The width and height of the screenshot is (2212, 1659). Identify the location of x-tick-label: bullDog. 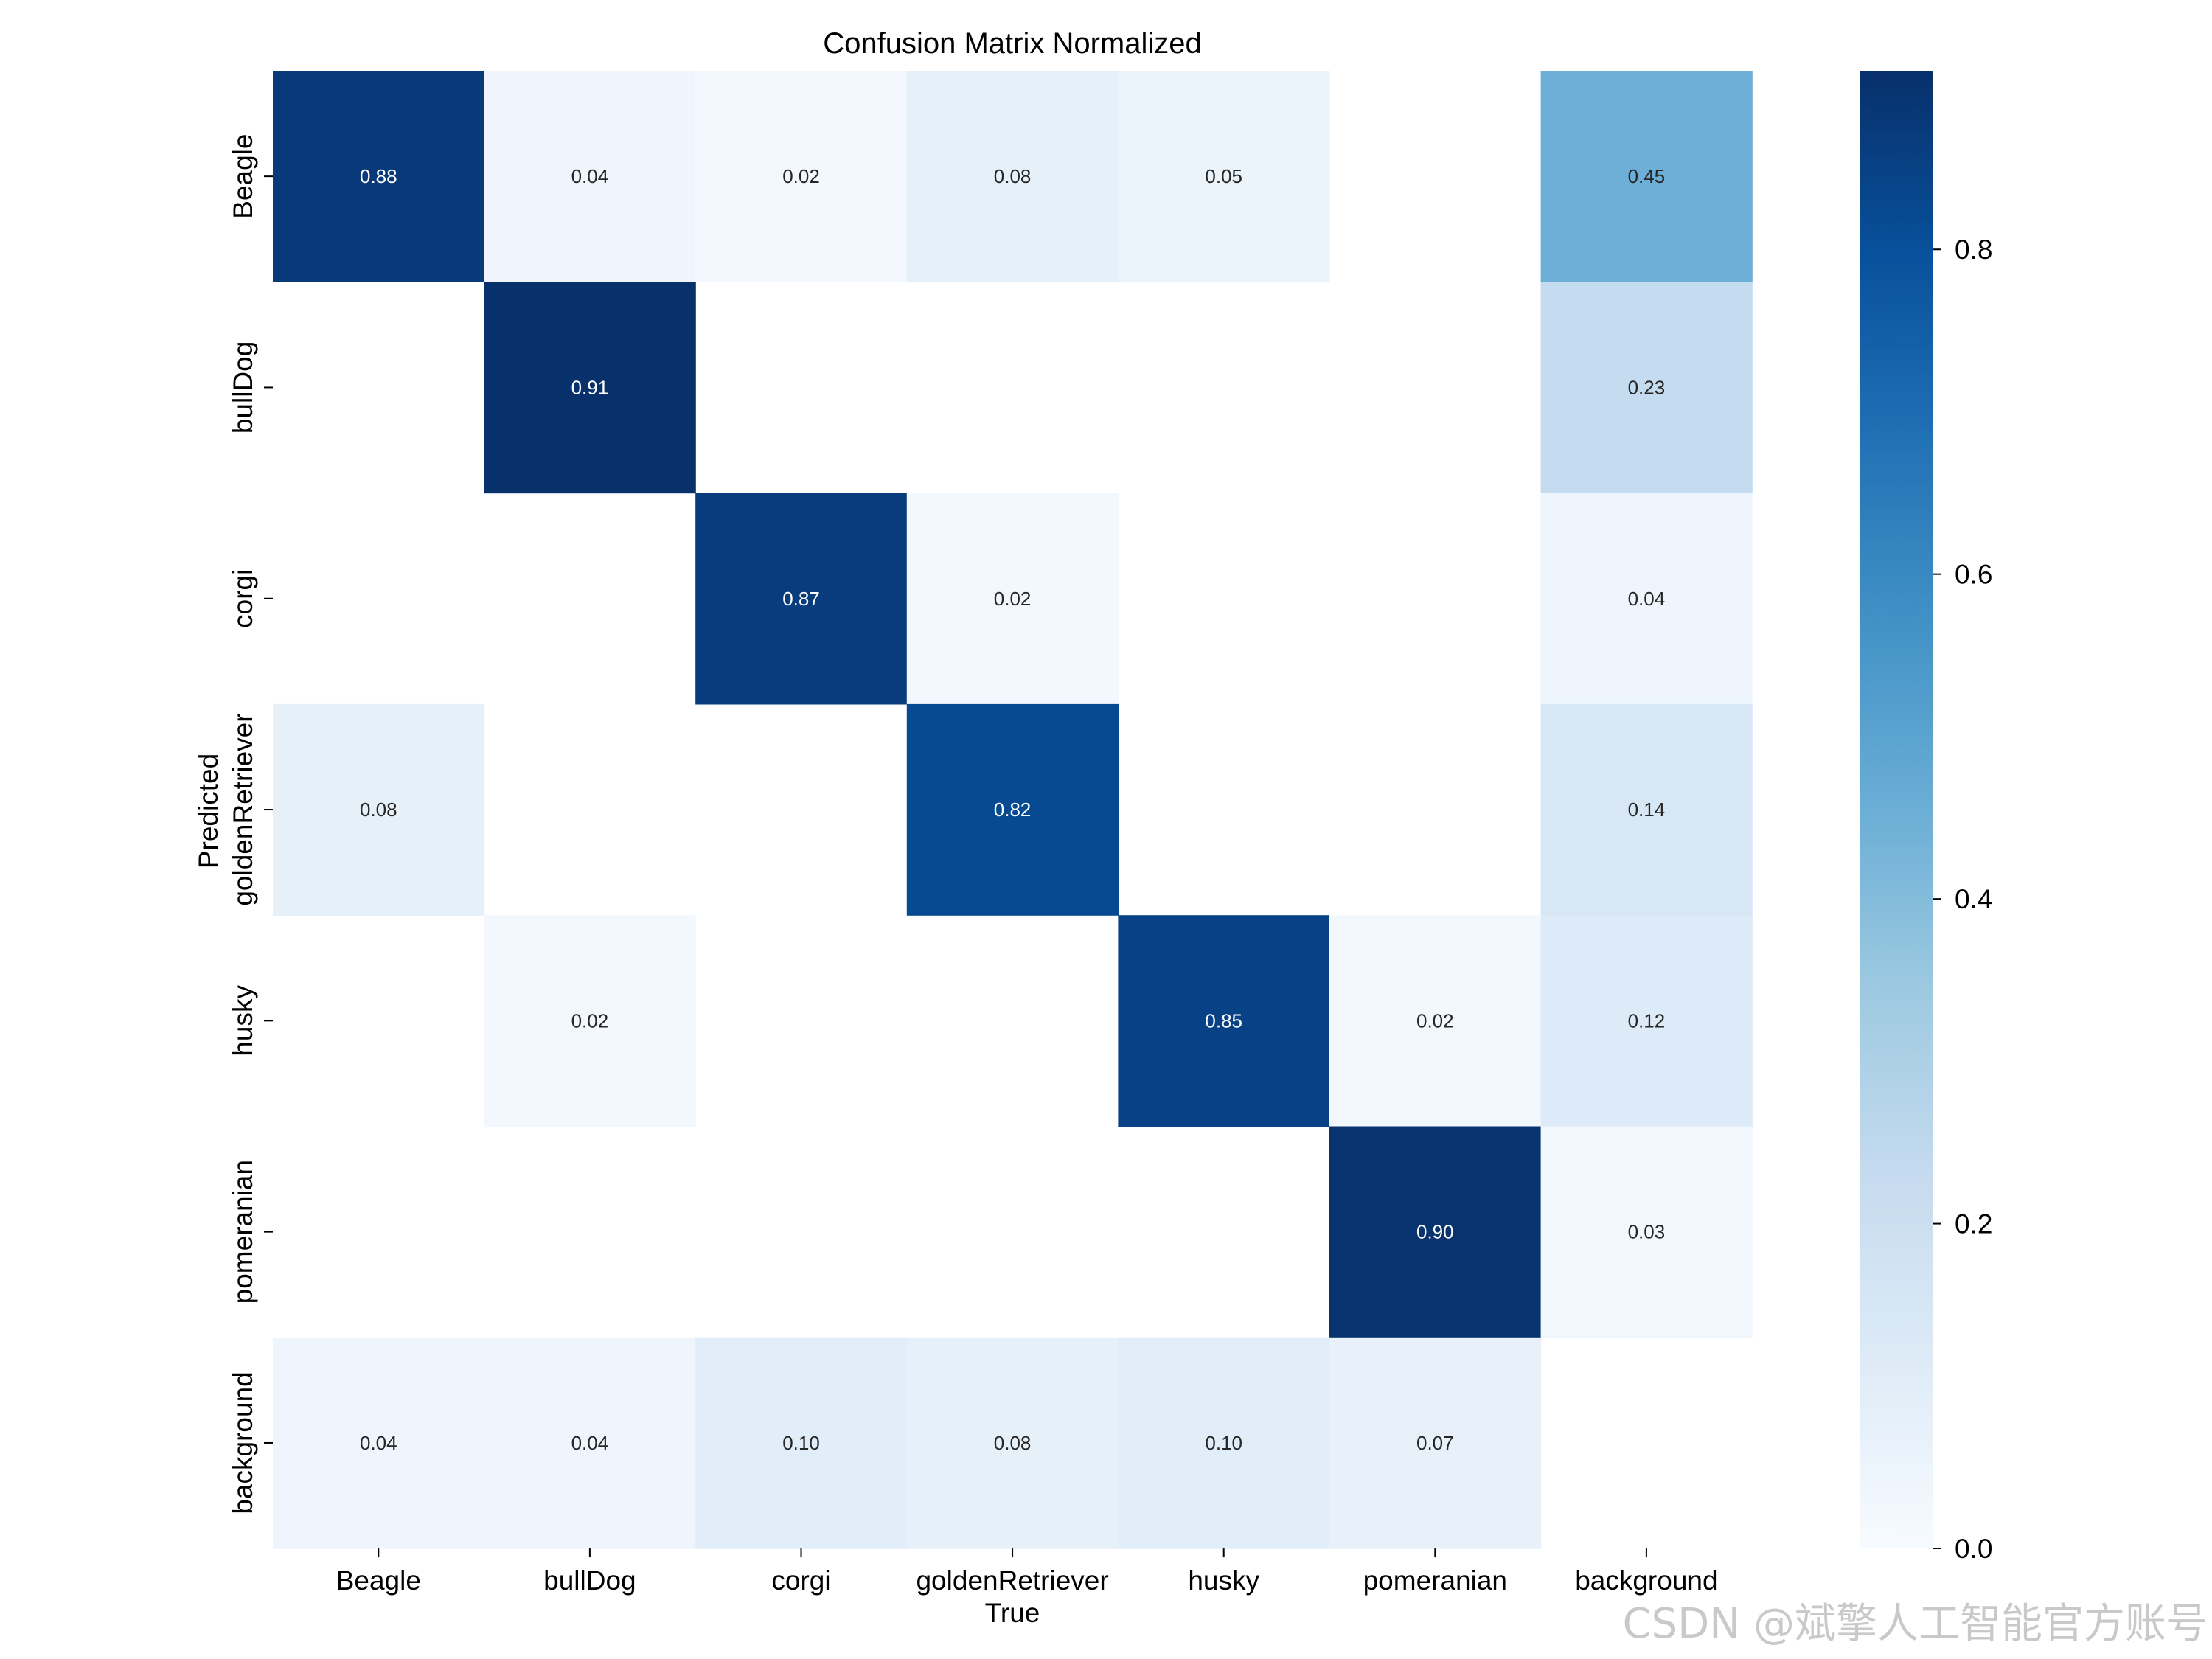
(589, 1580).